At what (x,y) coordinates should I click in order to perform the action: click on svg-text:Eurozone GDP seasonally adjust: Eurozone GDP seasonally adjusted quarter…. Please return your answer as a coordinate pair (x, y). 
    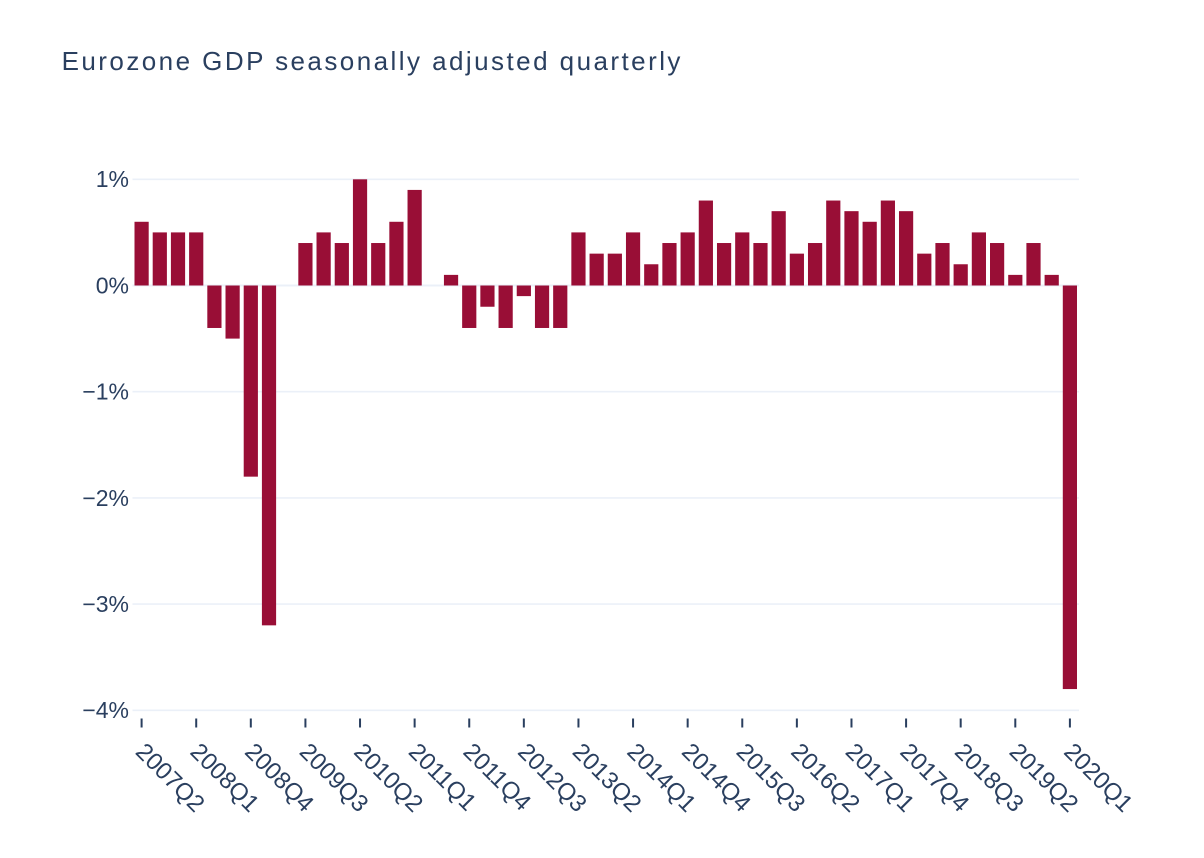
    Looking at the image, I should click on (372, 61).